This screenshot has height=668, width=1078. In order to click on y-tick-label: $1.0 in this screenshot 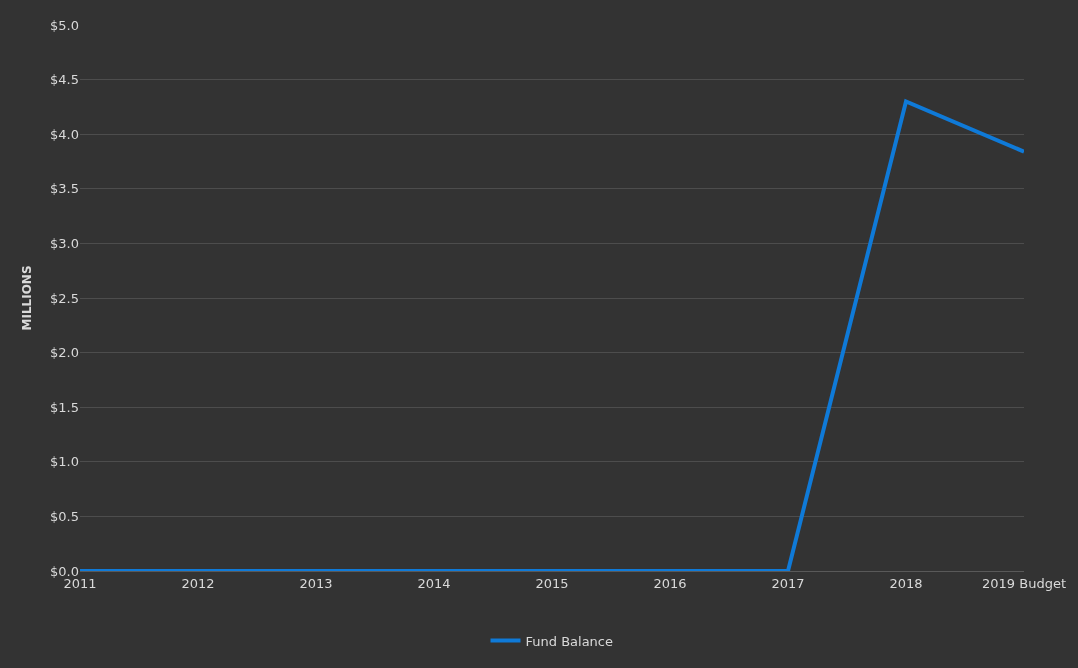, I will do `click(64, 462)`.